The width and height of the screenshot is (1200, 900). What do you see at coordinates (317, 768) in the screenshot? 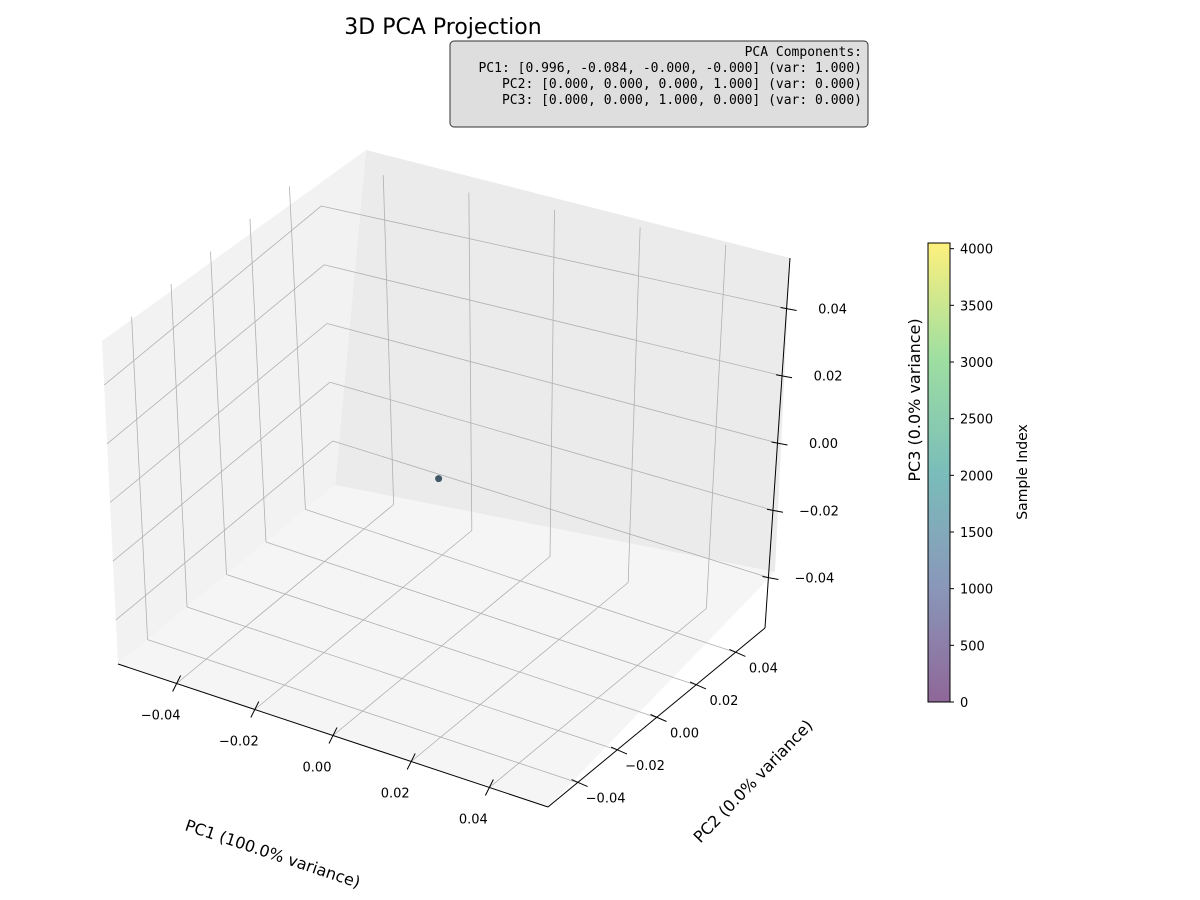
I see `x-tick-label-2: 0.00` at bounding box center [317, 768].